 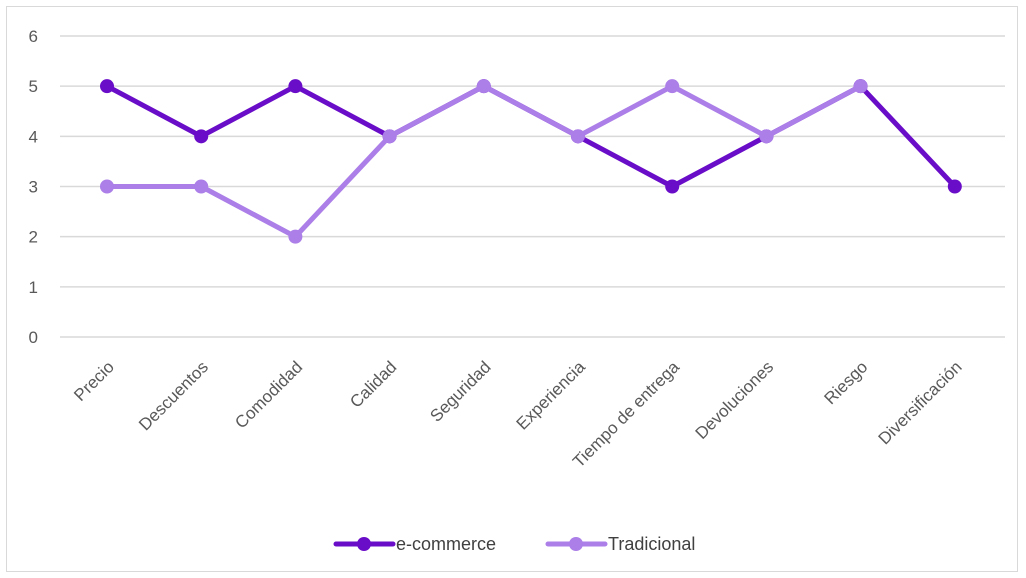 What do you see at coordinates (33, 337) in the screenshot?
I see `y-tick-label: 0` at bounding box center [33, 337].